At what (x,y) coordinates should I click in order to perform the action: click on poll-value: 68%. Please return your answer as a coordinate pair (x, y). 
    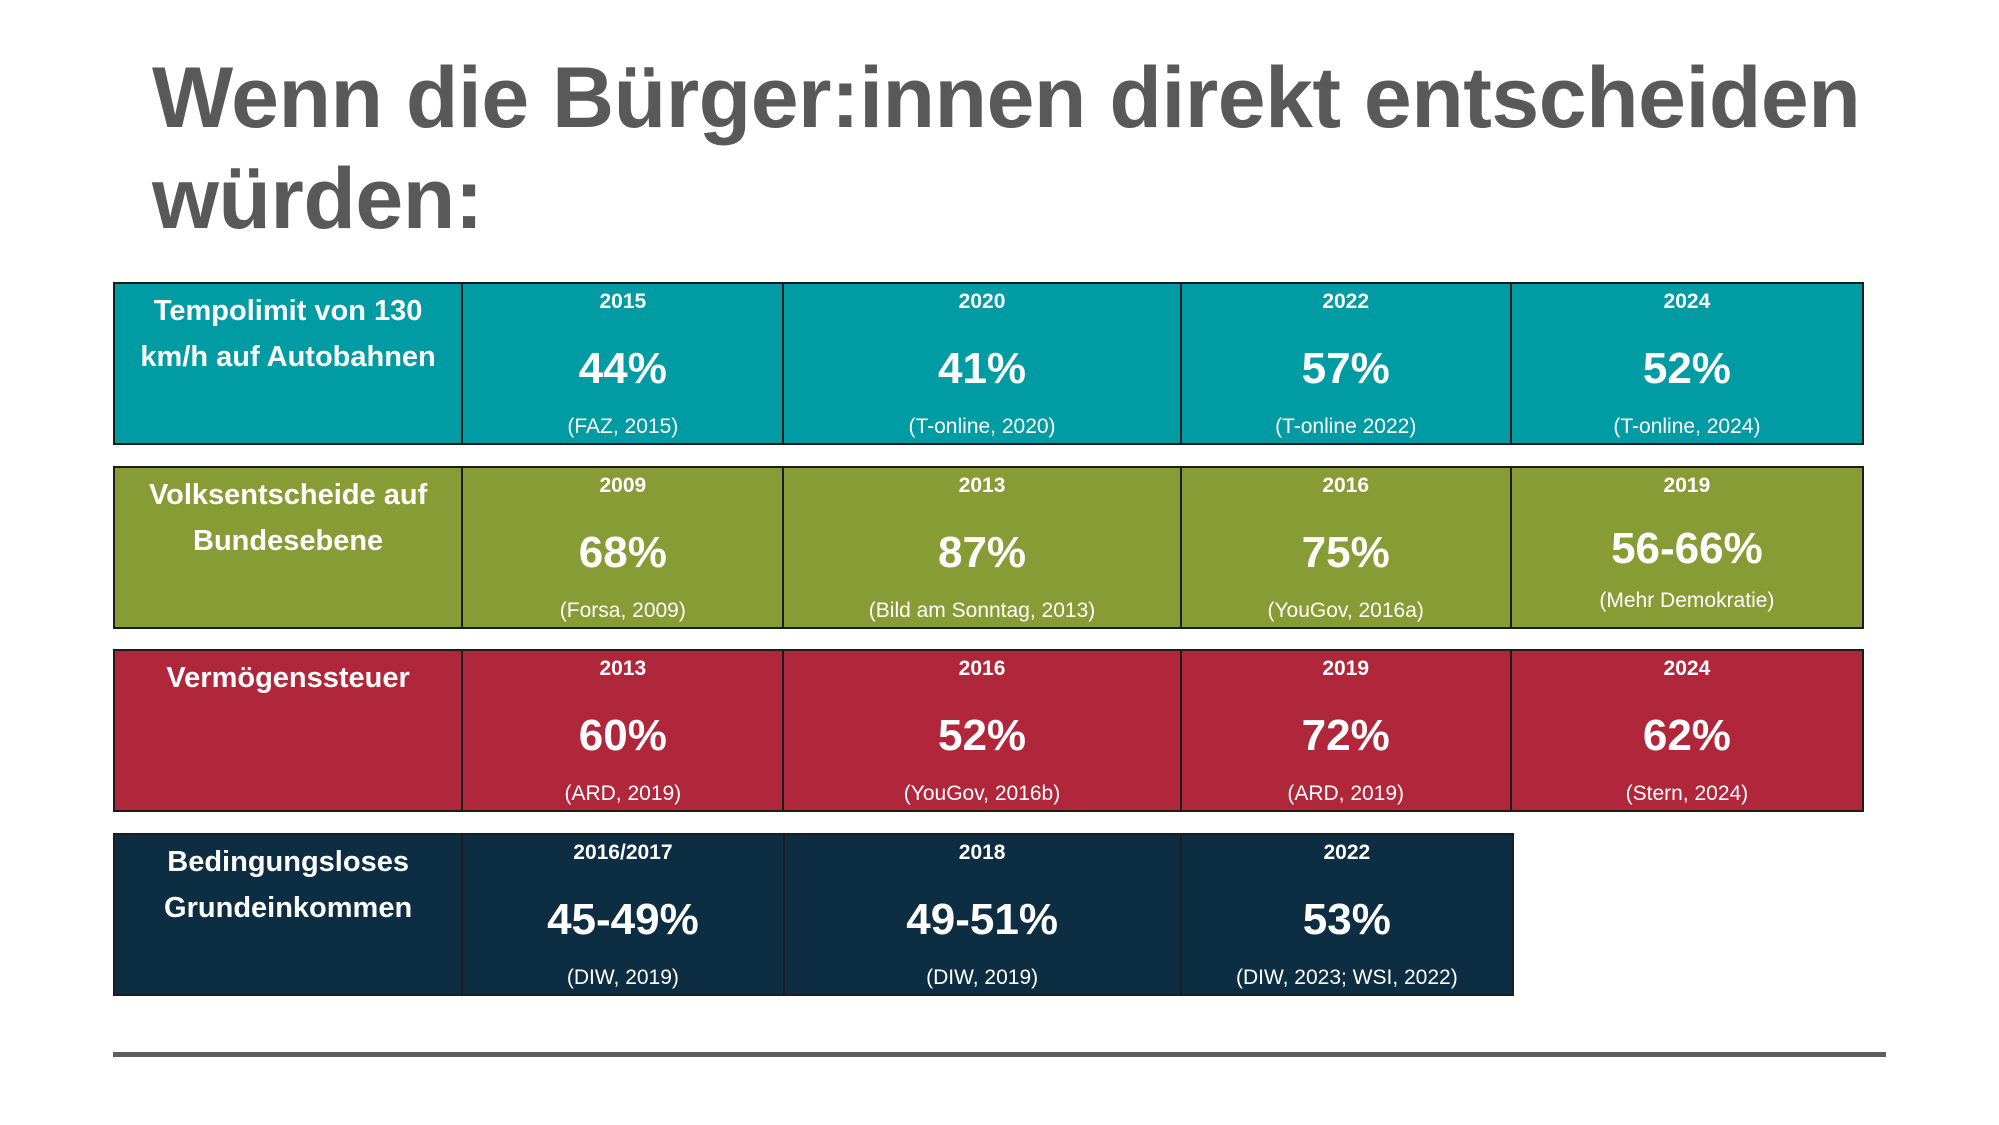
    Looking at the image, I should click on (622, 552).